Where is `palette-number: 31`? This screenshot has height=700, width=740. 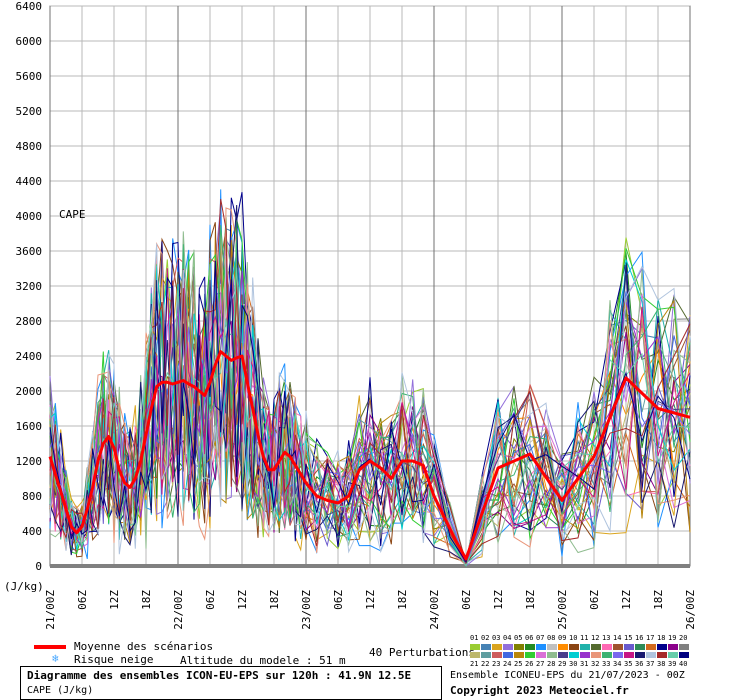
palette-number: 31 is located at coordinates (584, 664).